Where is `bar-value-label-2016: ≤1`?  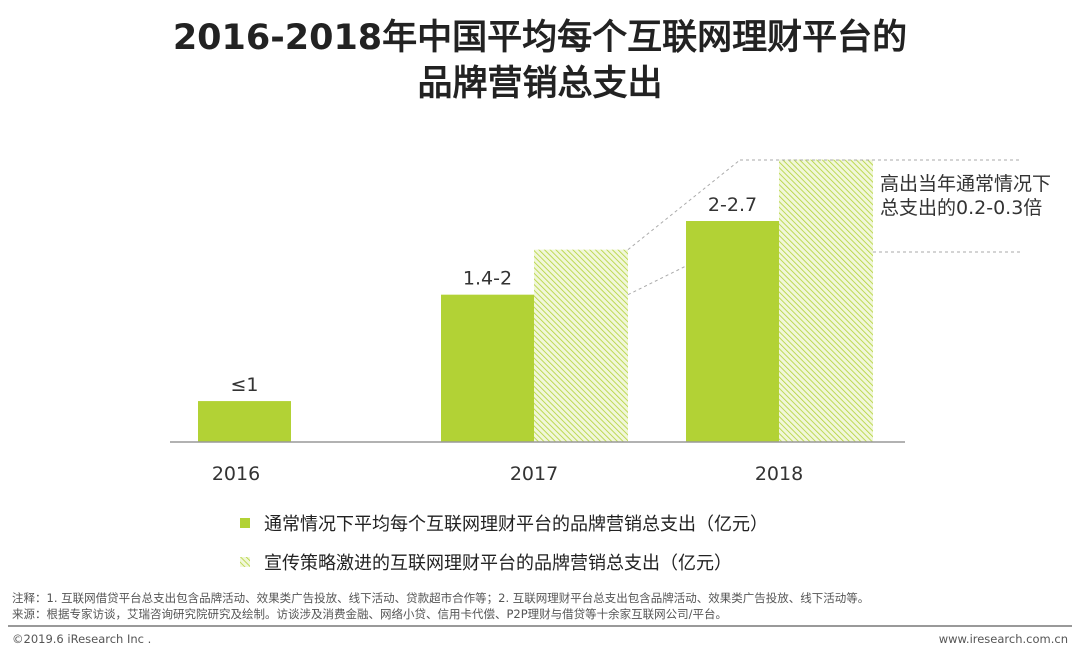
bar-value-label-2016: ≤1 is located at coordinates (244, 385).